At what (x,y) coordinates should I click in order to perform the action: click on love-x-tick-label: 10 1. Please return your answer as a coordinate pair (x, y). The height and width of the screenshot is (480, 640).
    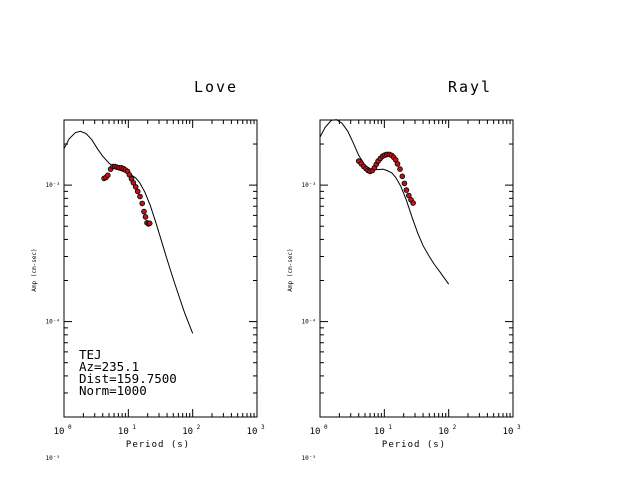
    Looking at the image, I should click on (127, 430).